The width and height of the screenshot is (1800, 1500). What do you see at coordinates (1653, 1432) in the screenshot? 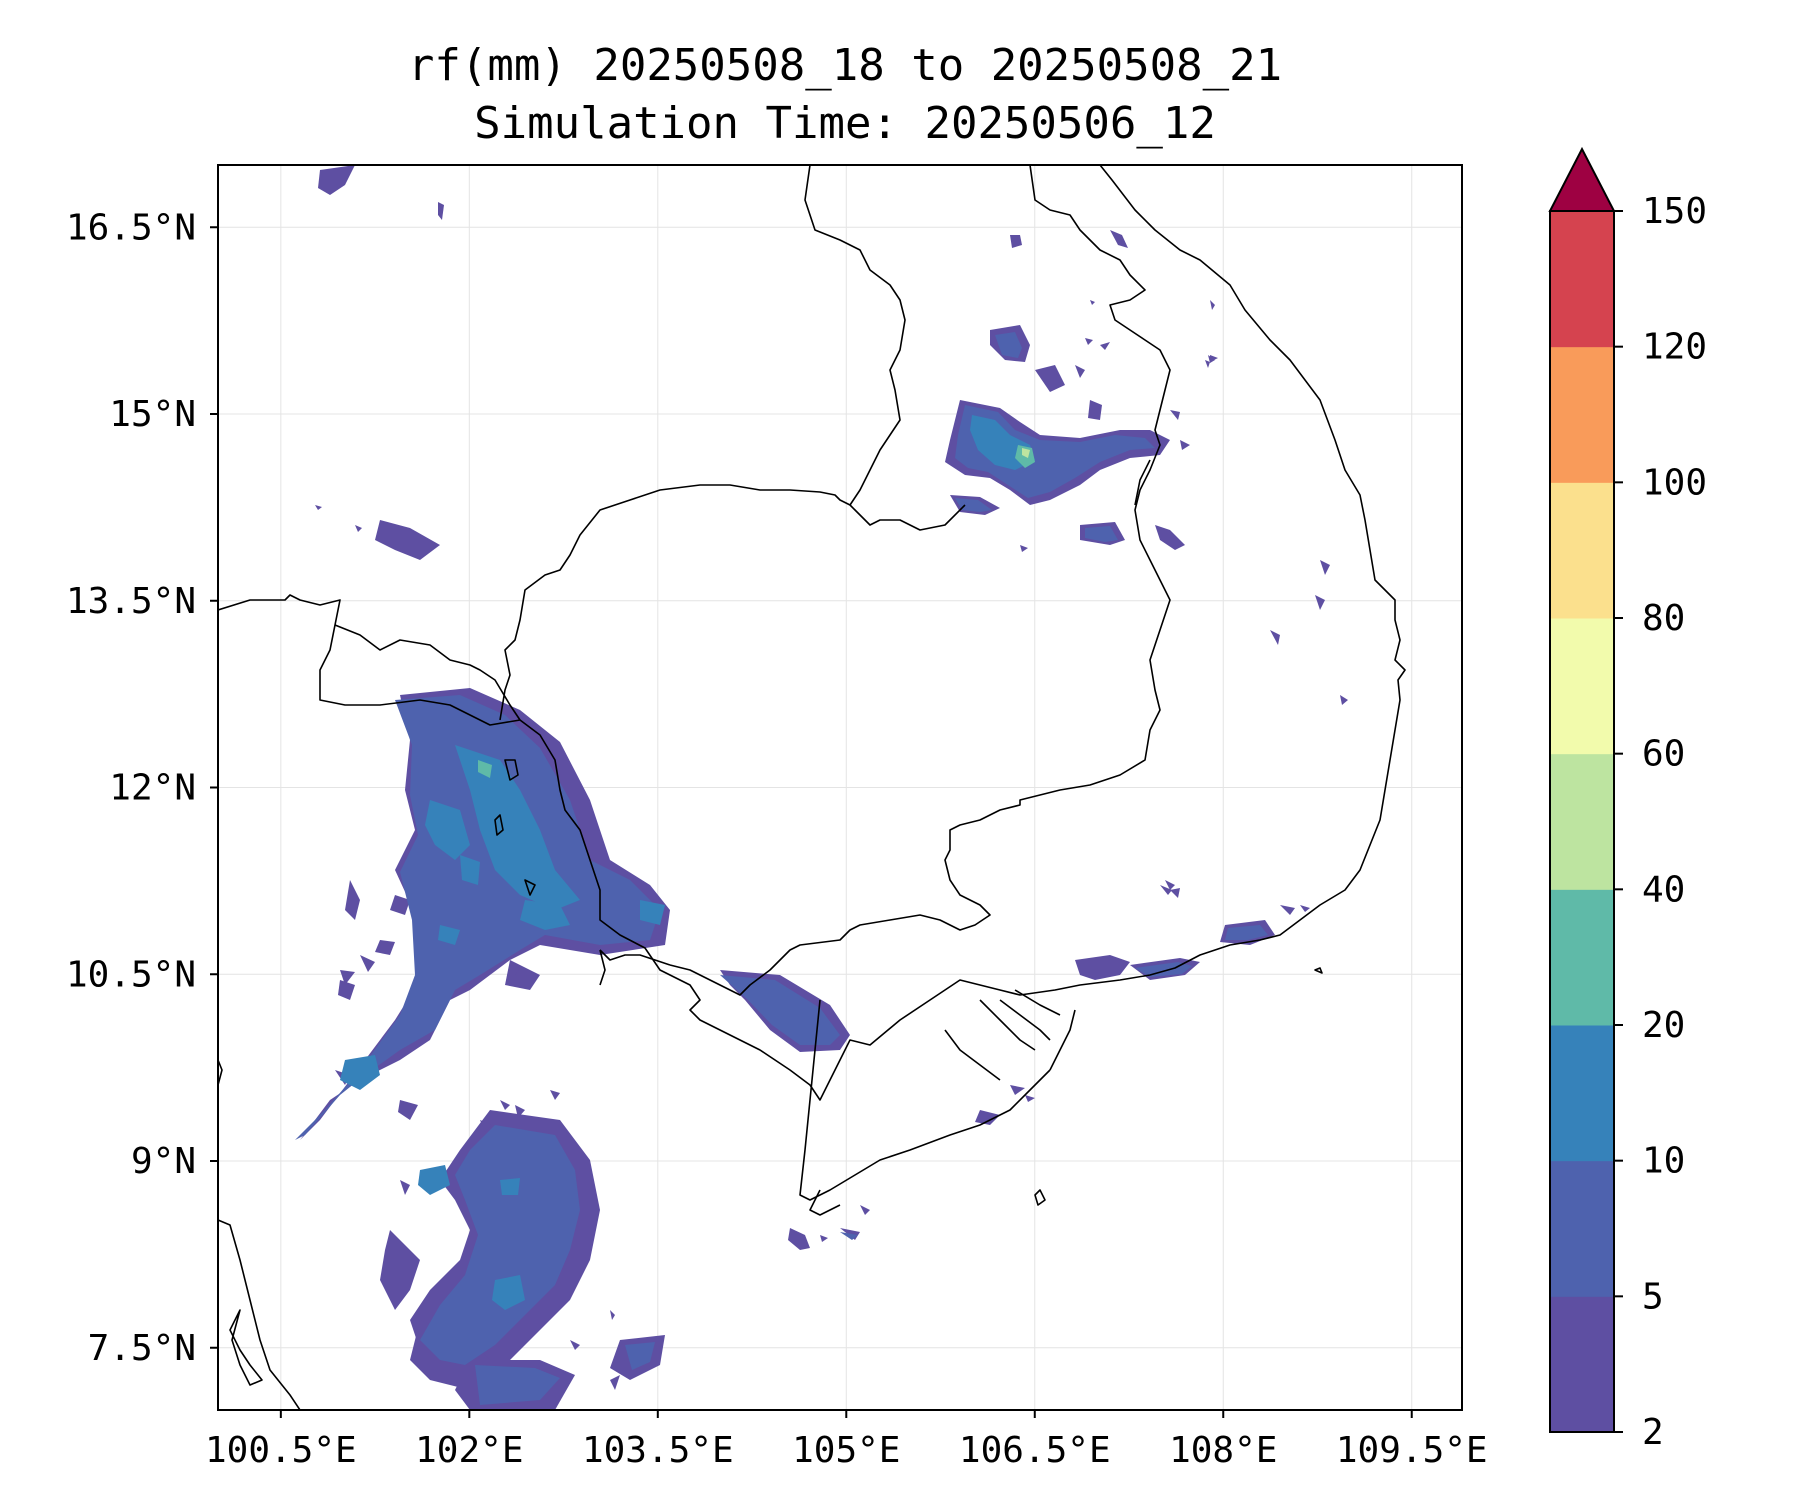
I see `colorbar-tick-label: 2` at bounding box center [1653, 1432].